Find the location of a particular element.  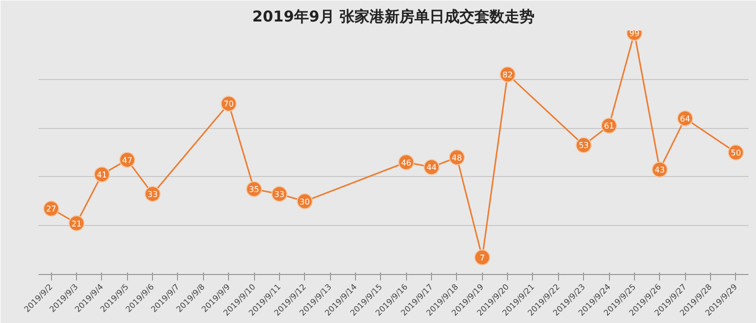

data-label: 70 is located at coordinates (229, 104).